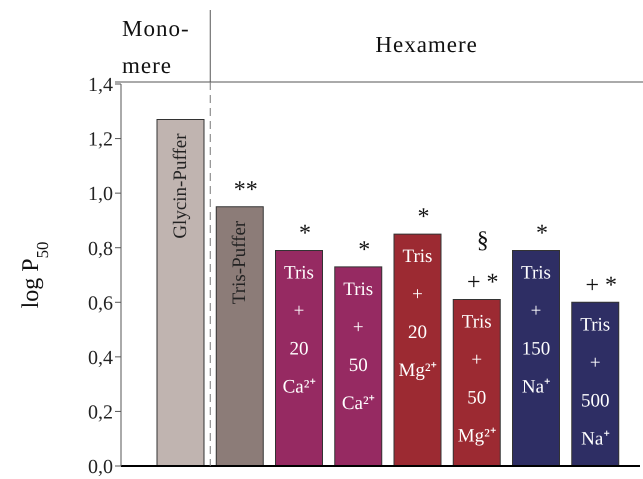 The width and height of the screenshot is (643, 479). I want to click on x-tick-label: Glycin-Puffer, so click(180, 185).